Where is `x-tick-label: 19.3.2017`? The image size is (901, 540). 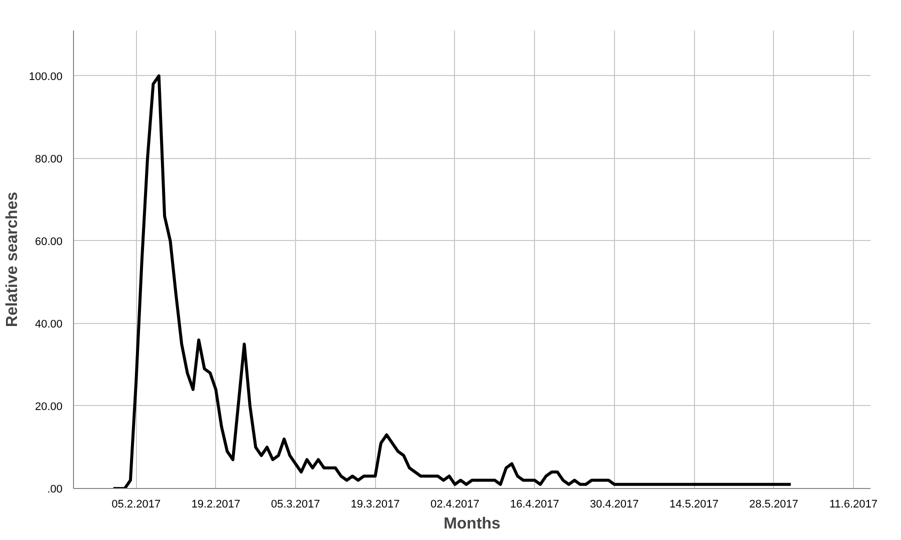 x-tick-label: 19.3.2017 is located at coordinates (375, 504).